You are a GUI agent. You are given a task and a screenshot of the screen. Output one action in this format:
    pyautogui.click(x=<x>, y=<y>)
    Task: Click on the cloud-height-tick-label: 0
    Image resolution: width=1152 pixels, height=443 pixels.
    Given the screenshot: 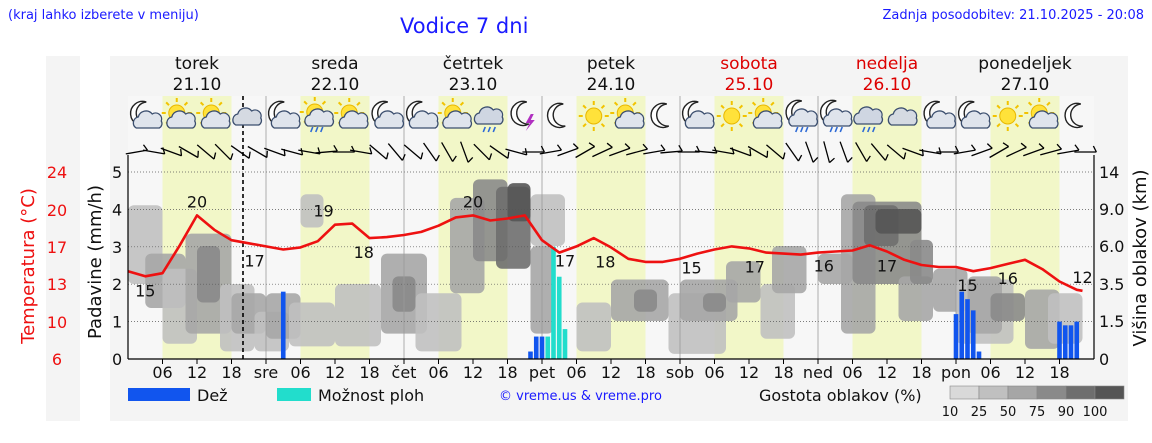 What is the action you would take?
    pyautogui.click(x=1104, y=359)
    